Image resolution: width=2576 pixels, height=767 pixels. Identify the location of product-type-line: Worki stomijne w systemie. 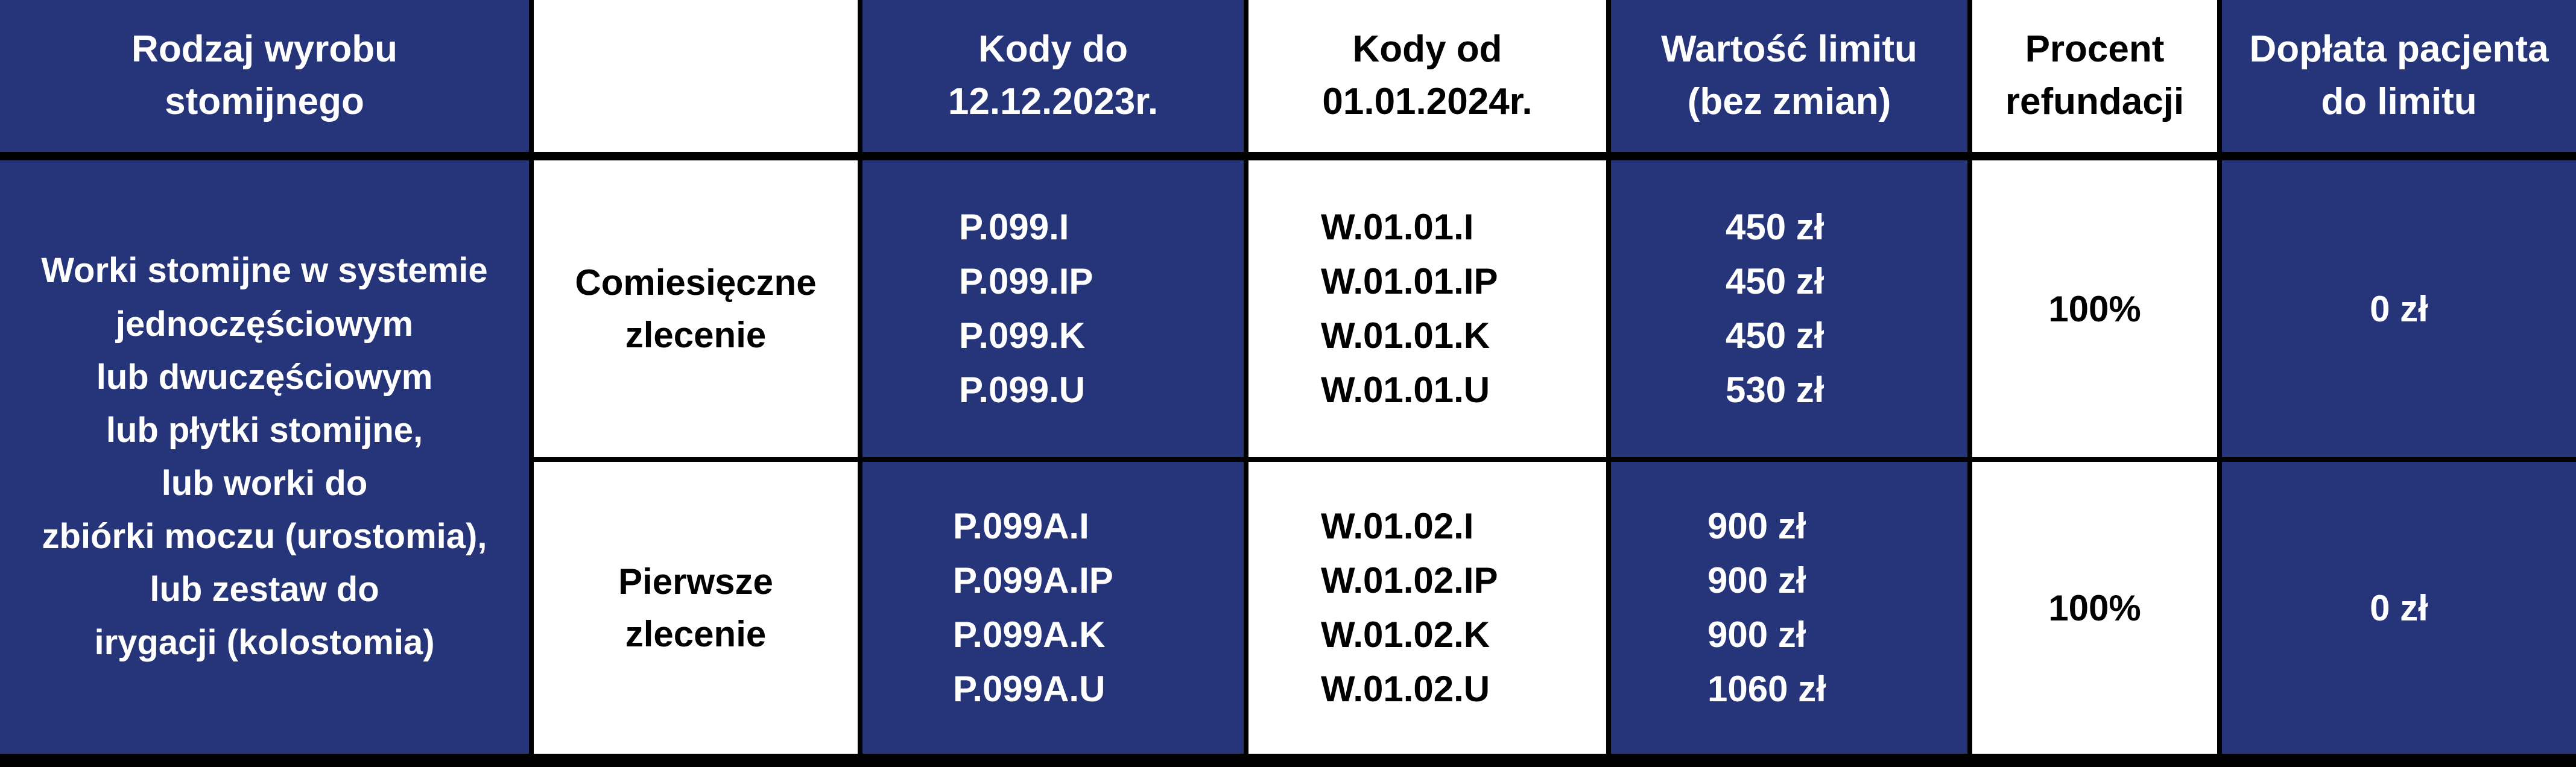
(264, 271).